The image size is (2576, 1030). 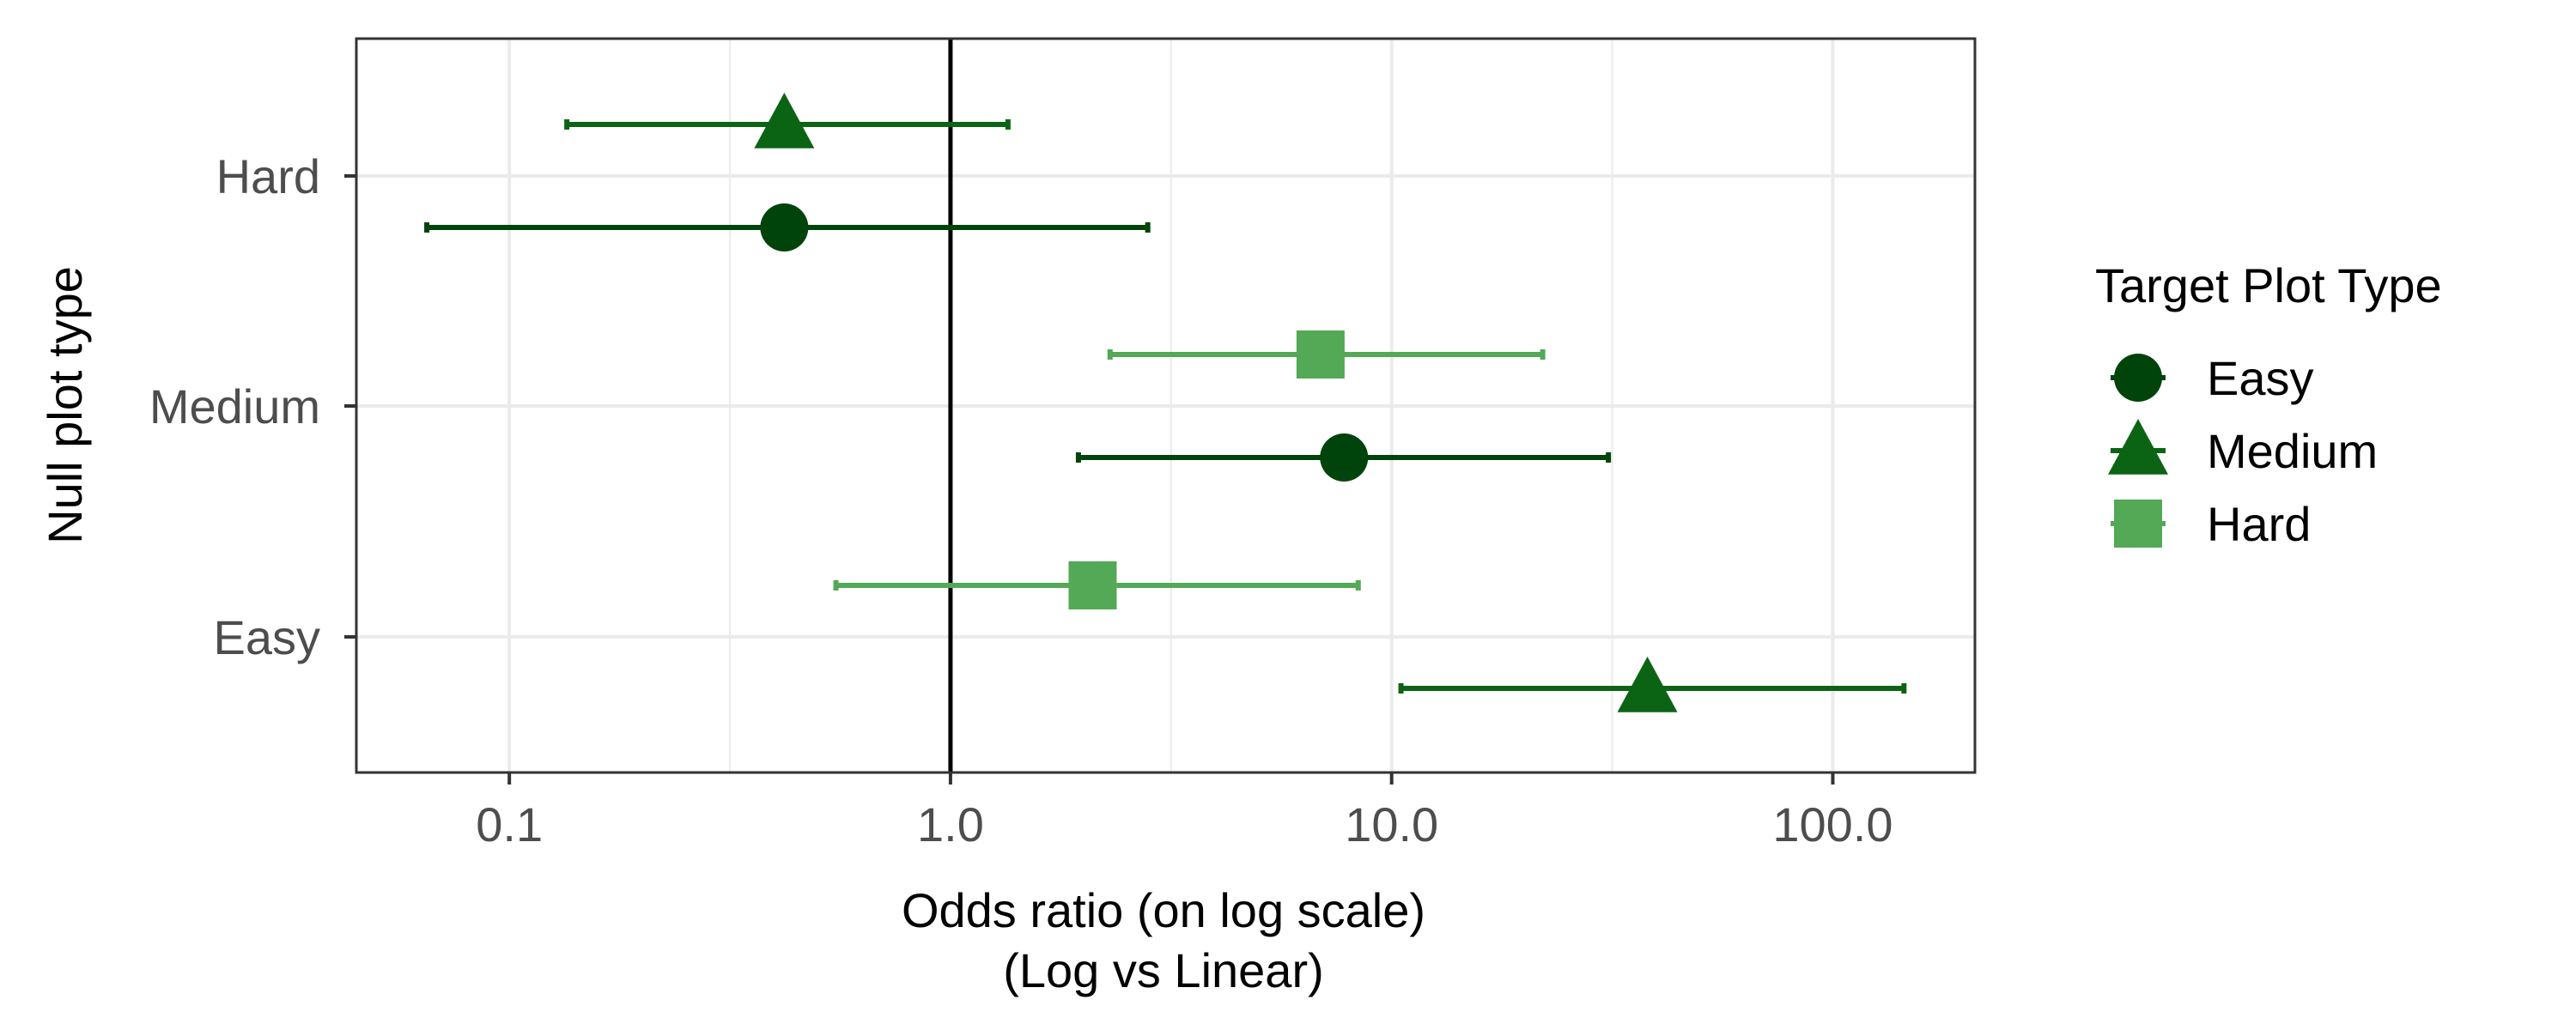 What do you see at coordinates (951, 824) in the screenshot?
I see `x-tick-label: 1.0` at bounding box center [951, 824].